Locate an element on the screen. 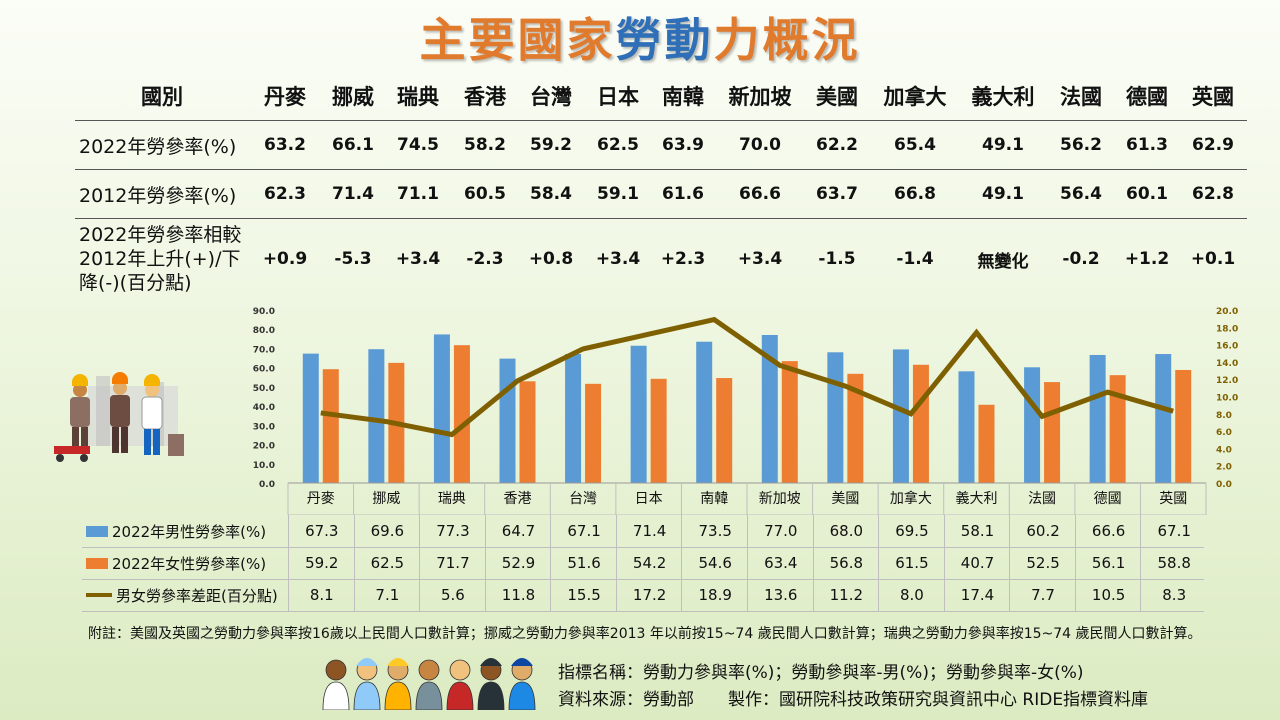 Image resolution: width=1280 pixels, height=720 pixels. data-table-value: 17.2 is located at coordinates (649, 595).